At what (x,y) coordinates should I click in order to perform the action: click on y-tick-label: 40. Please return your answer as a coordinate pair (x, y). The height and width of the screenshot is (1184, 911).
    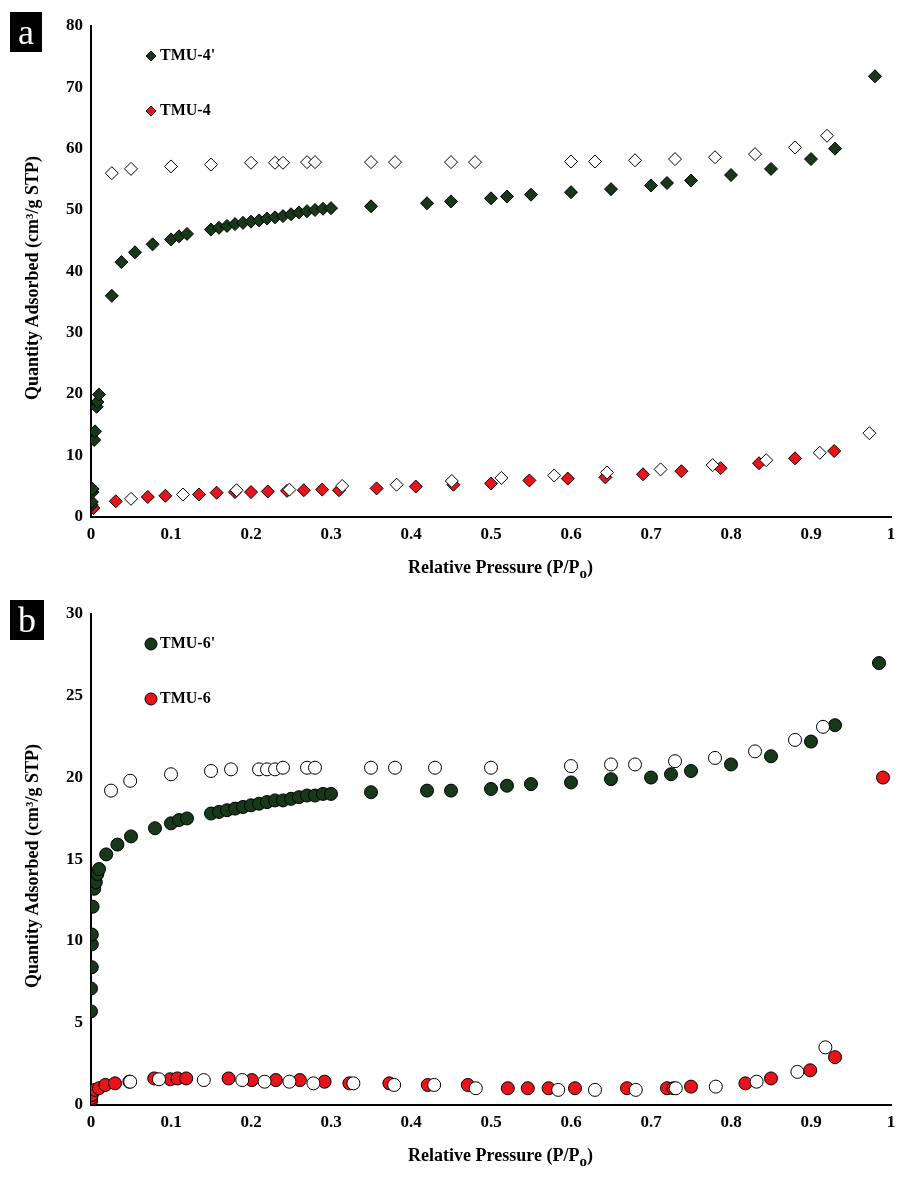
    Looking at the image, I should click on (74, 270).